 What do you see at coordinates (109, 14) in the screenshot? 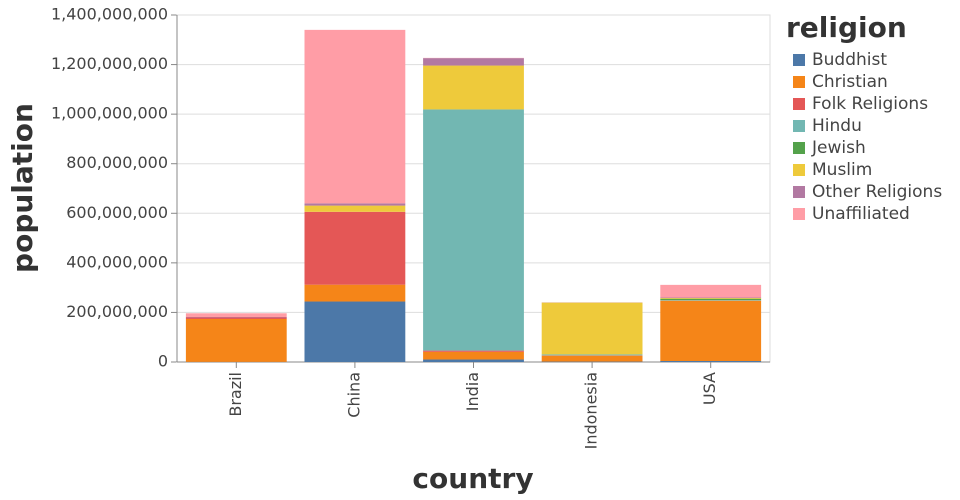
I see `y-tick-label: 1,400,000,000` at bounding box center [109, 14].